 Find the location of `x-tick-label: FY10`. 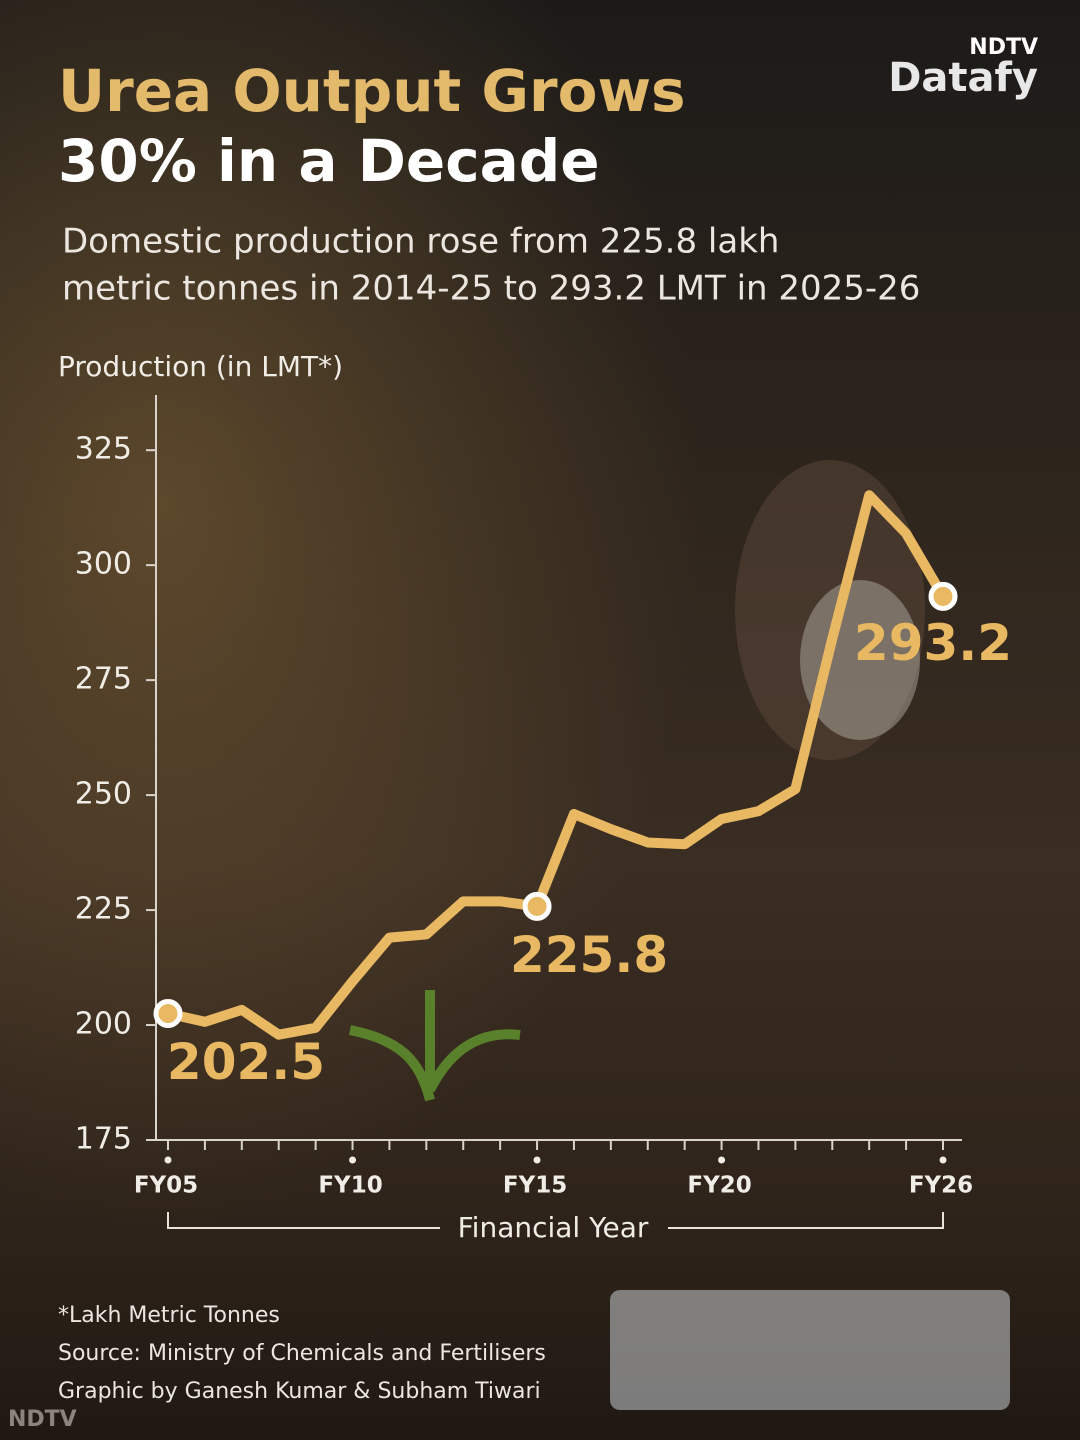

x-tick-label: FY10 is located at coordinates (350, 1186).